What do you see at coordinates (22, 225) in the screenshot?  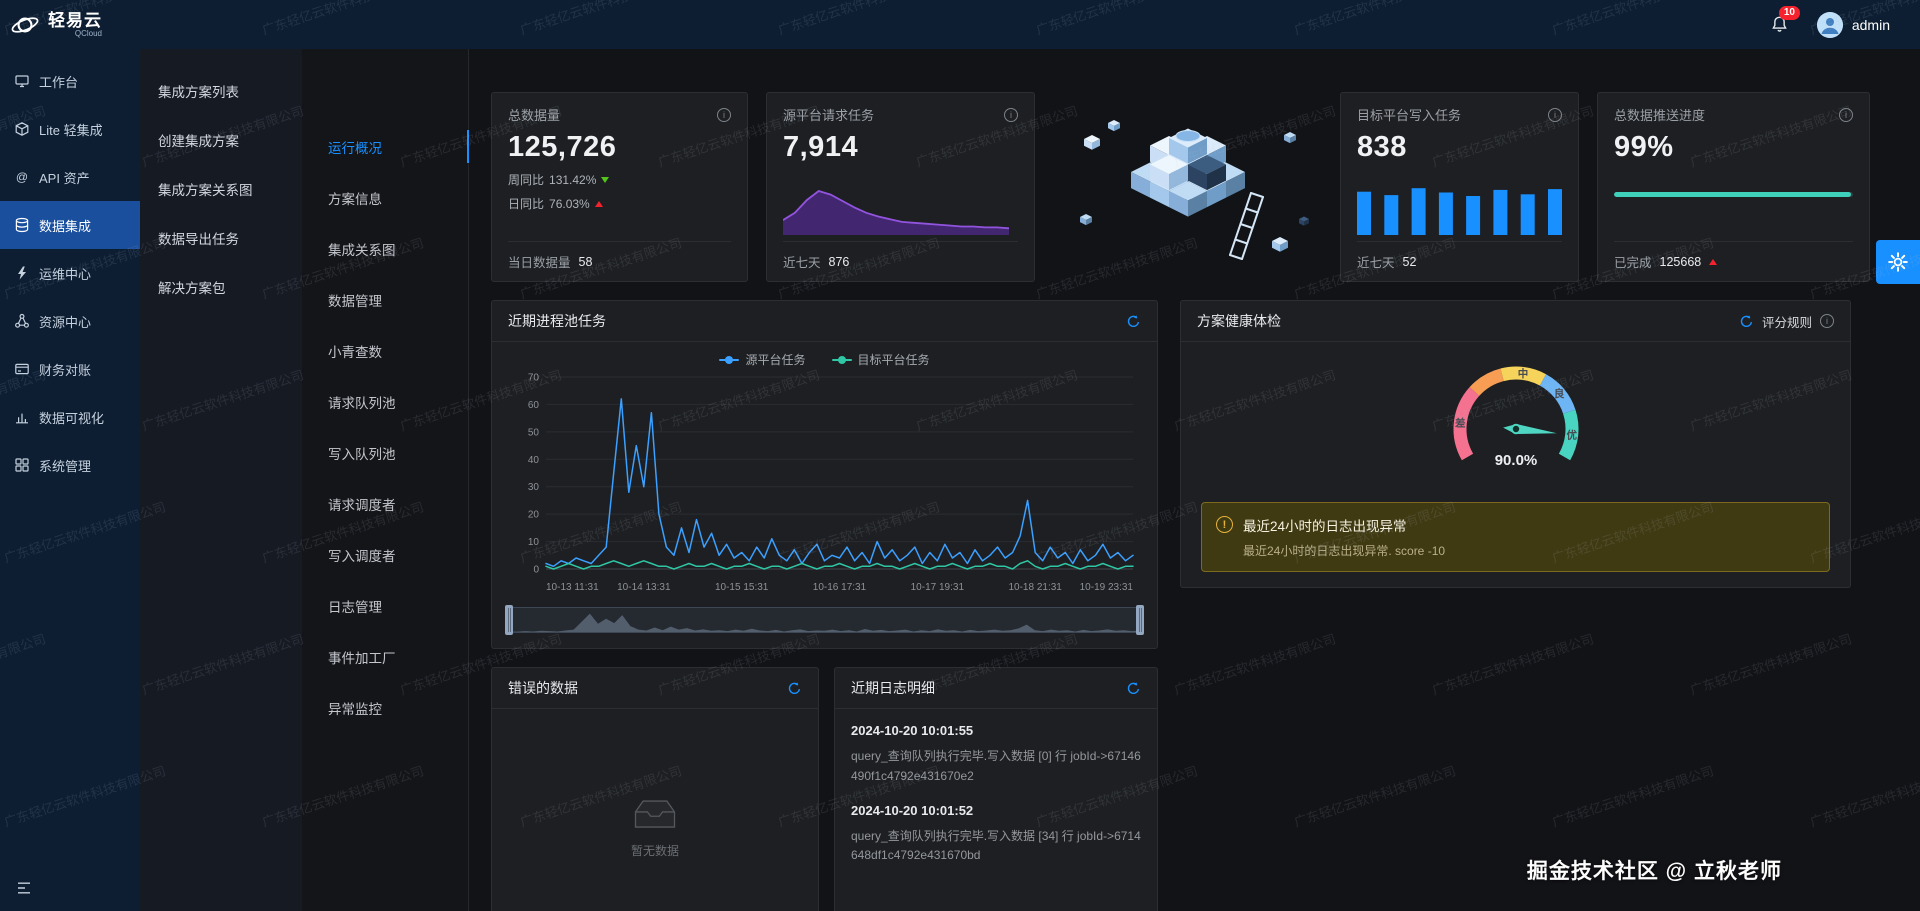 I see `database-icon` at bounding box center [22, 225].